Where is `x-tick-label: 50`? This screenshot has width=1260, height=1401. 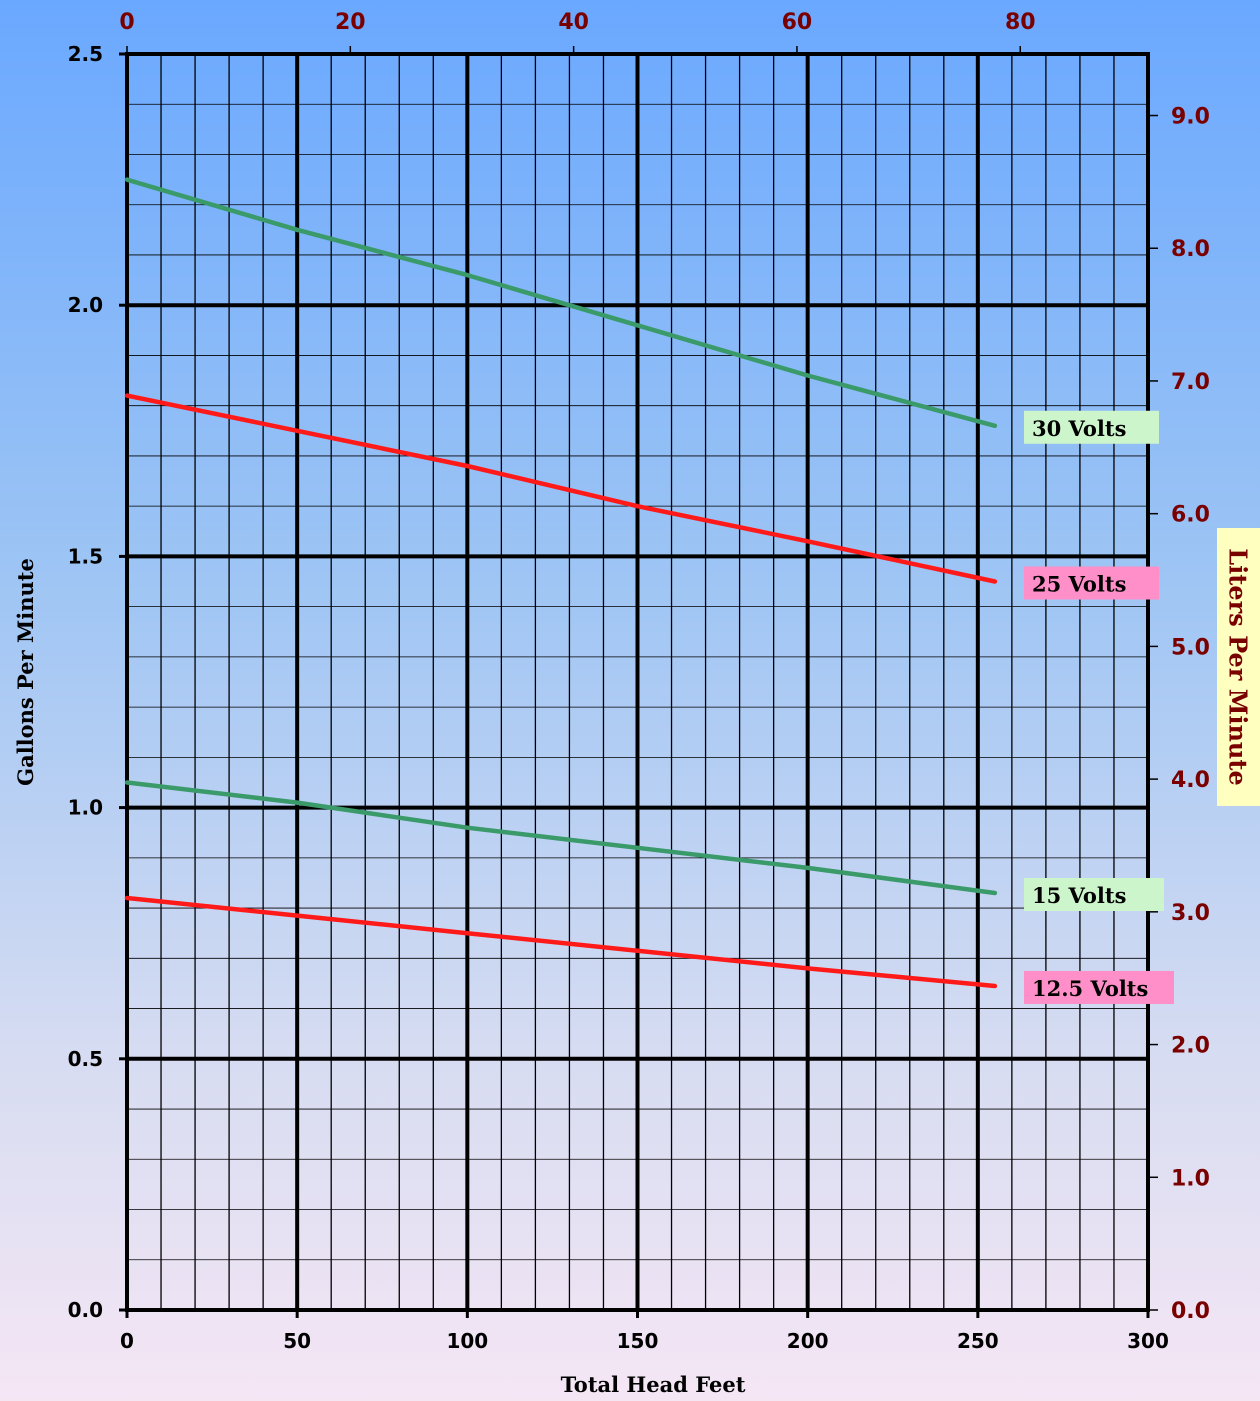 x-tick-label: 50 is located at coordinates (297, 1341).